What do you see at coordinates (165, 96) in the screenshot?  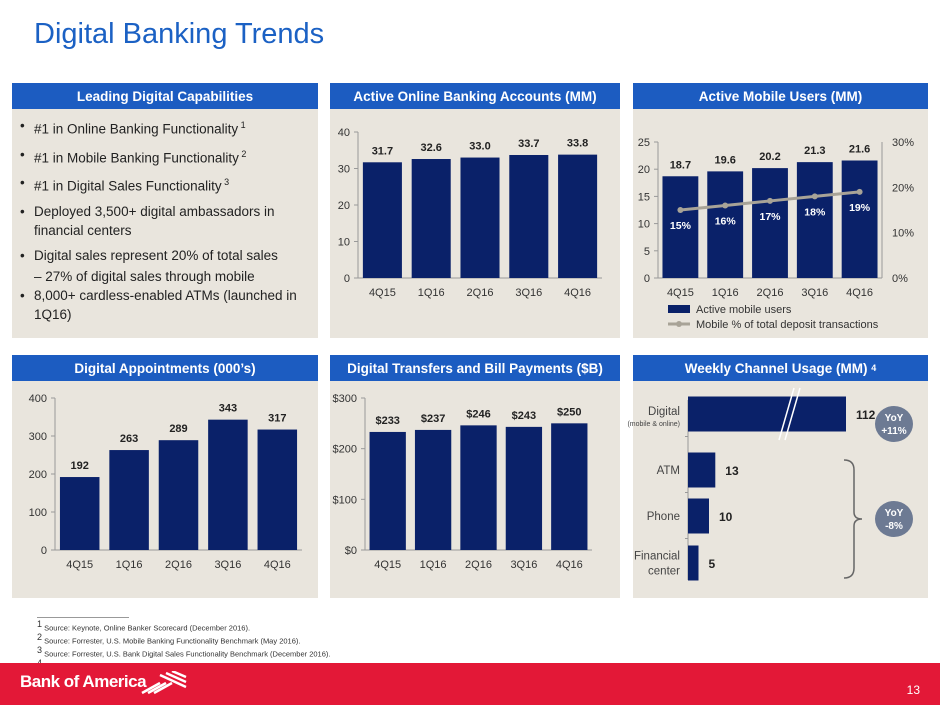 I see `panel-header-capabilities: Leading Digital Capabilities` at bounding box center [165, 96].